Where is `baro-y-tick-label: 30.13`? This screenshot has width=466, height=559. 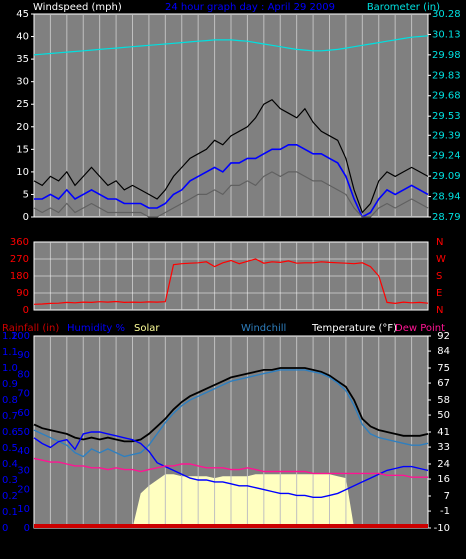
baro-y-tick-label: 30.13 is located at coordinates (446, 34).